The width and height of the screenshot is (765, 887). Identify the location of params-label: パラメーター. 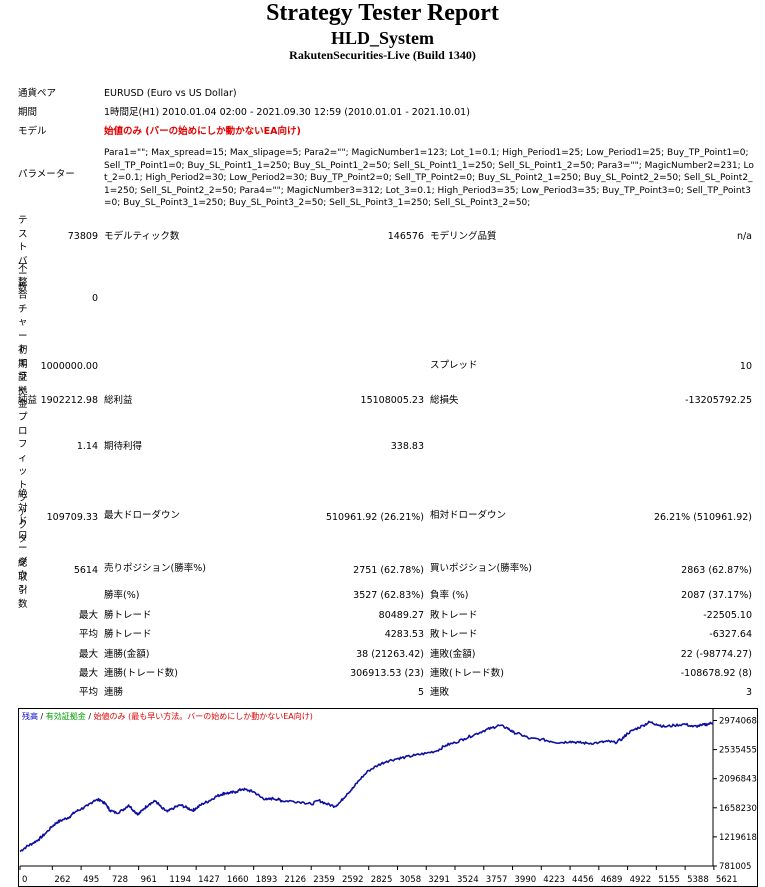
(46, 174).